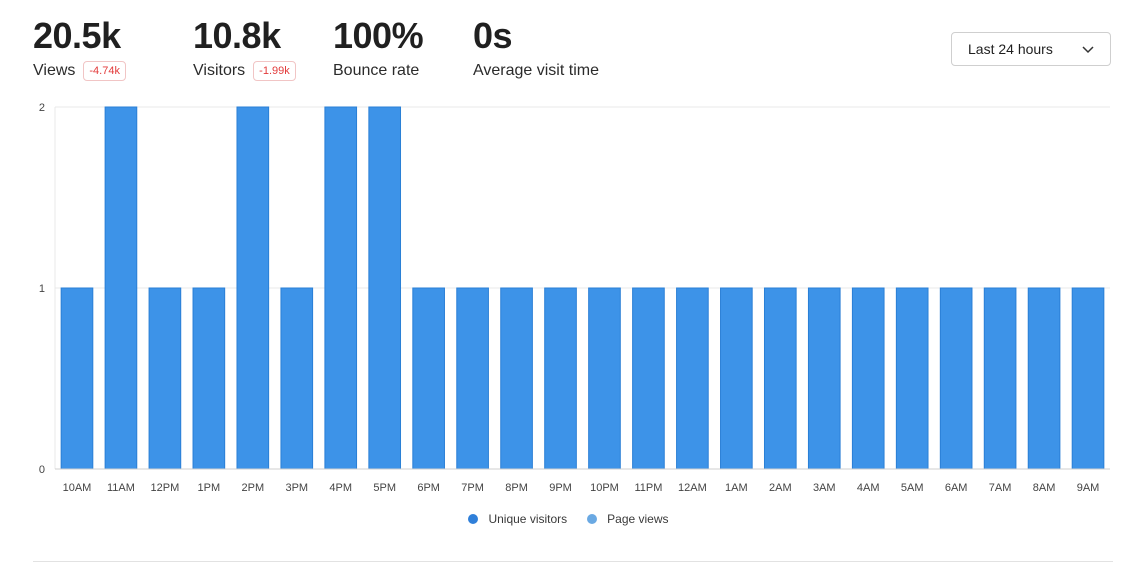 Image resolution: width=1137 pixels, height=564 pixels. What do you see at coordinates (42, 289) in the screenshot?
I see `y-tick-label: 1` at bounding box center [42, 289].